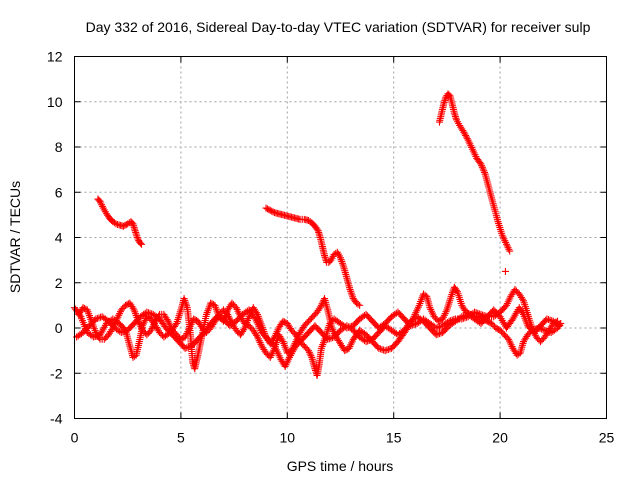 Image resolution: width=640 pixels, height=480 pixels. What do you see at coordinates (59, 147) in the screenshot?
I see `y-tick-label: 8` at bounding box center [59, 147].